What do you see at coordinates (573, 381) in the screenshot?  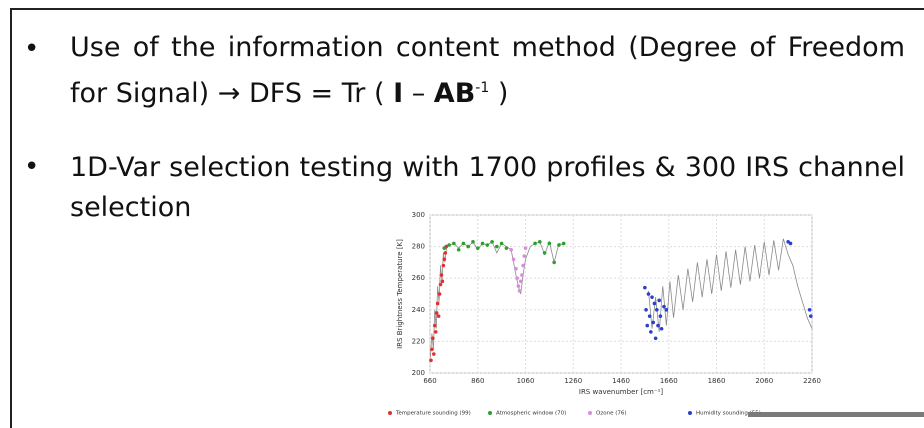 I see `x-tick-label: 1260` at bounding box center [573, 381].